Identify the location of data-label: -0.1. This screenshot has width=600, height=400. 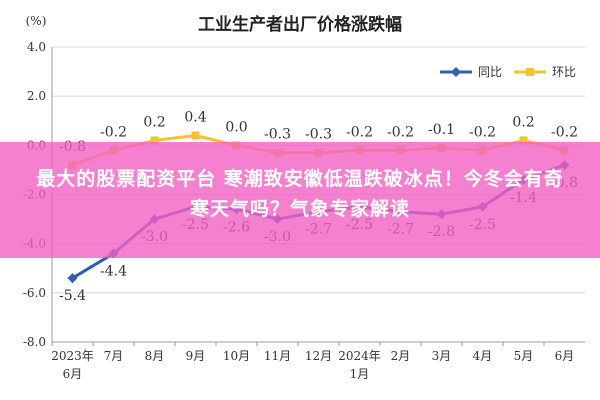
(441, 130).